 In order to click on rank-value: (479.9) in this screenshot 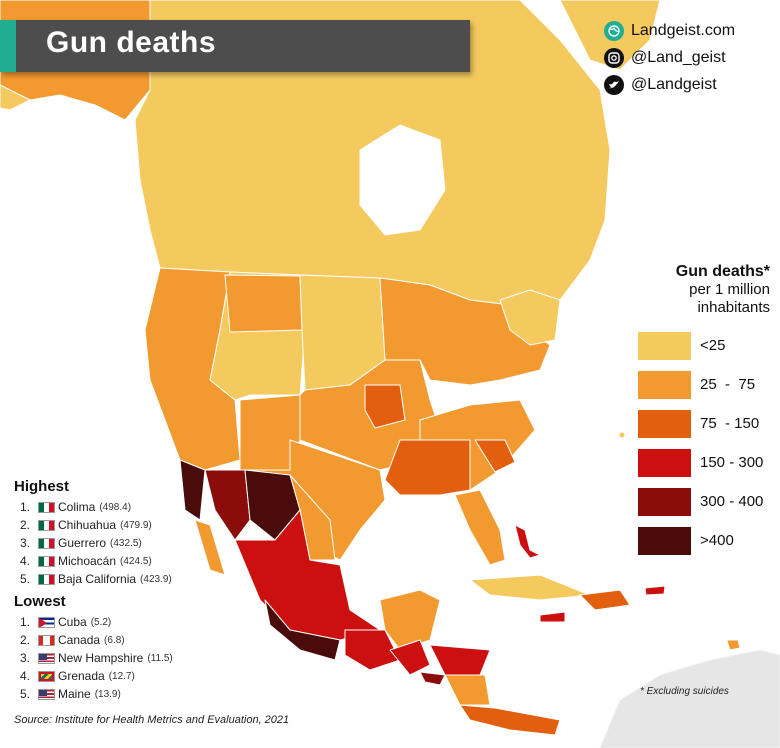, I will do `click(136, 525)`.